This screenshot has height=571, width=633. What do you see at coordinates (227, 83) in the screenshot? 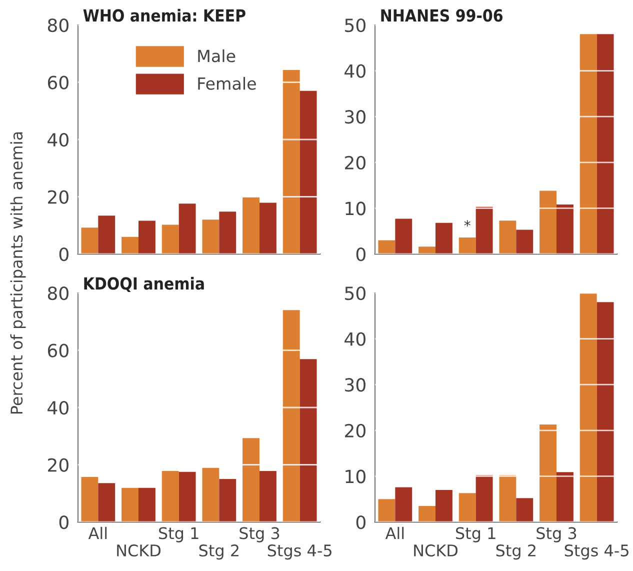
I see `legend-label: Female` at bounding box center [227, 83].